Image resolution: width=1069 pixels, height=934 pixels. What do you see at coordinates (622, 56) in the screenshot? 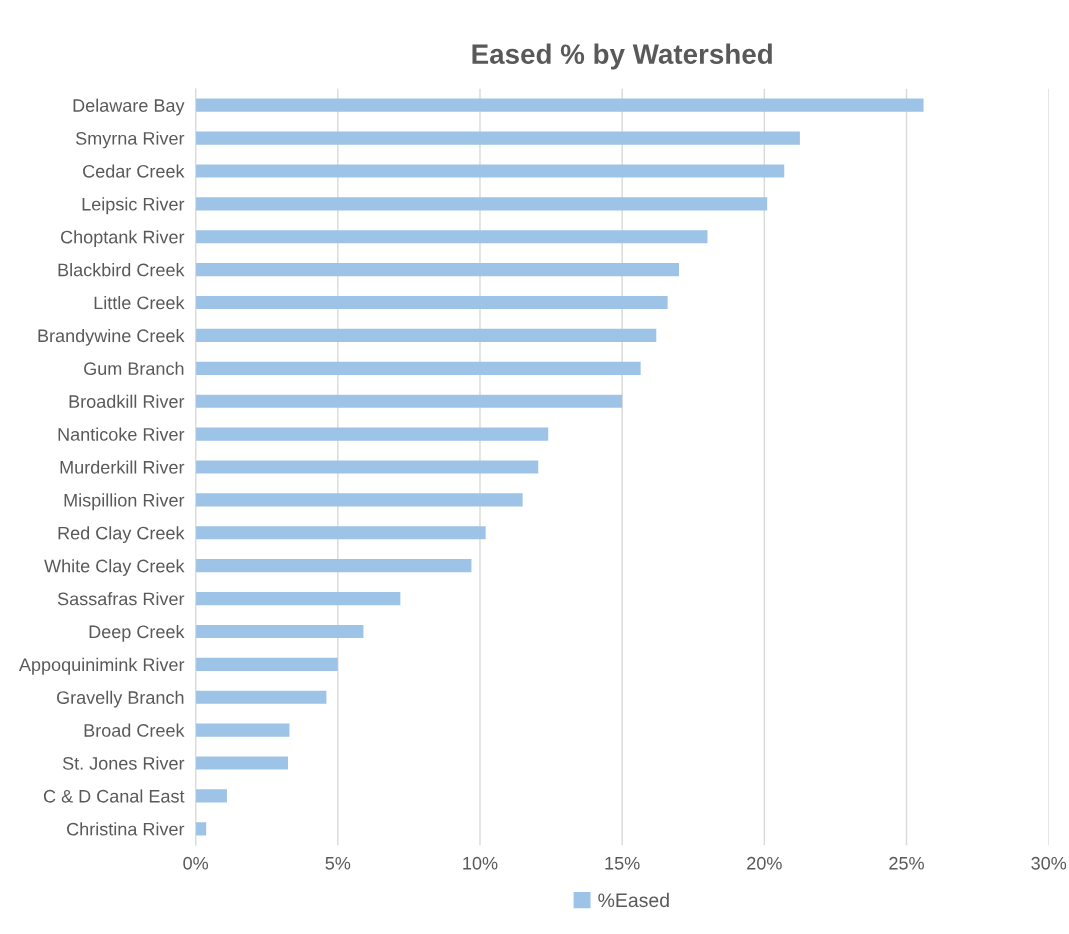
I see `chart-title: Eased % by Watershed` at bounding box center [622, 56].